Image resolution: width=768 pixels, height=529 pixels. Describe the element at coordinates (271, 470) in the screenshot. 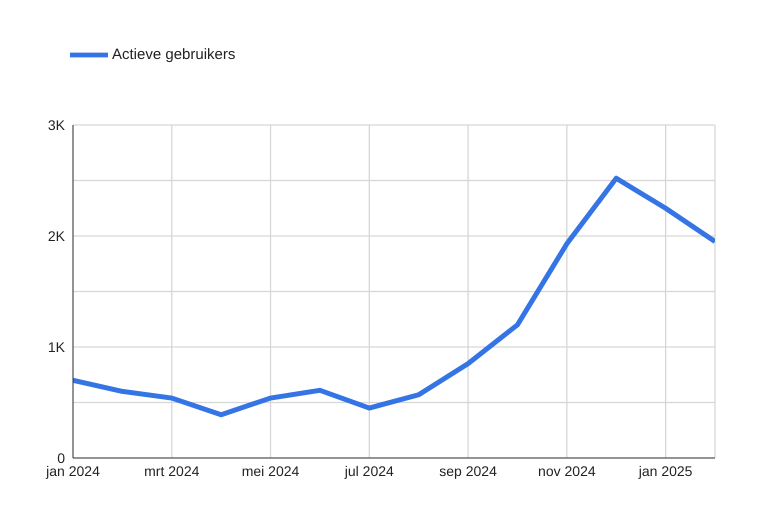

I see `x-tick-label: mei 2024` at that location.